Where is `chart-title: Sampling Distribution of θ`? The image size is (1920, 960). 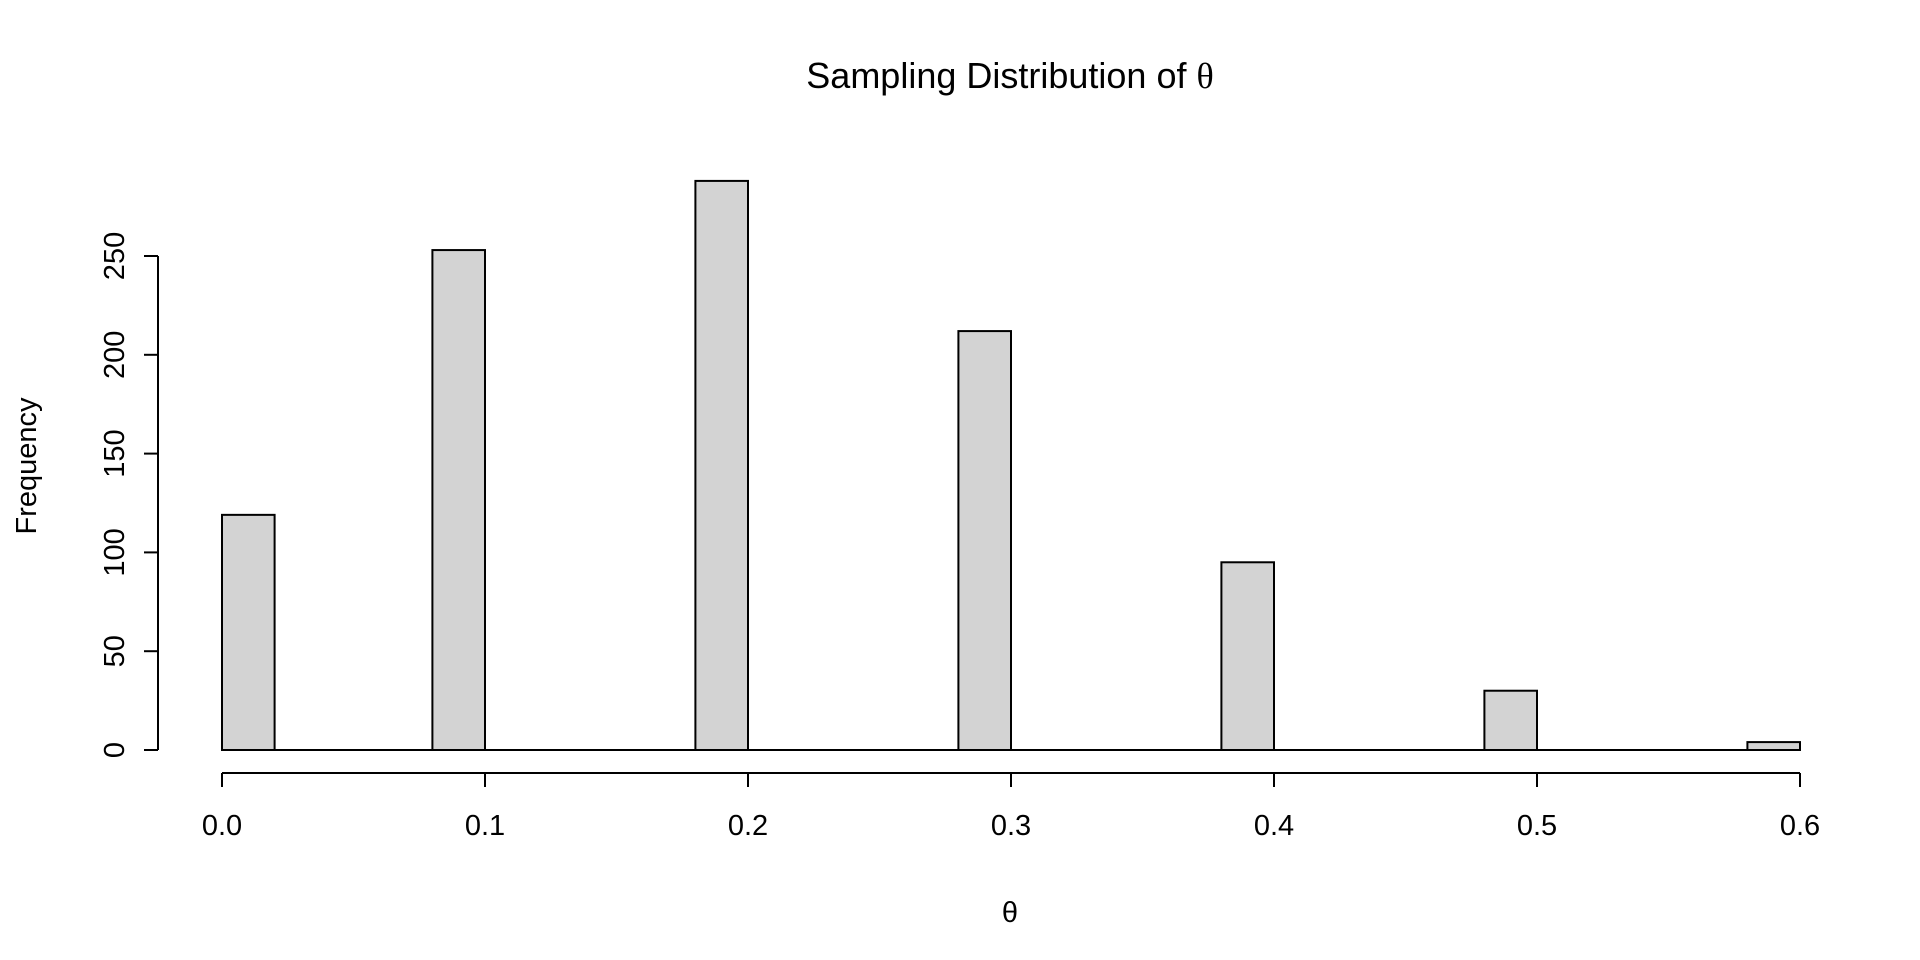
chart-title: Sampling Distribution of θ is located at coordinates (1009, 75).